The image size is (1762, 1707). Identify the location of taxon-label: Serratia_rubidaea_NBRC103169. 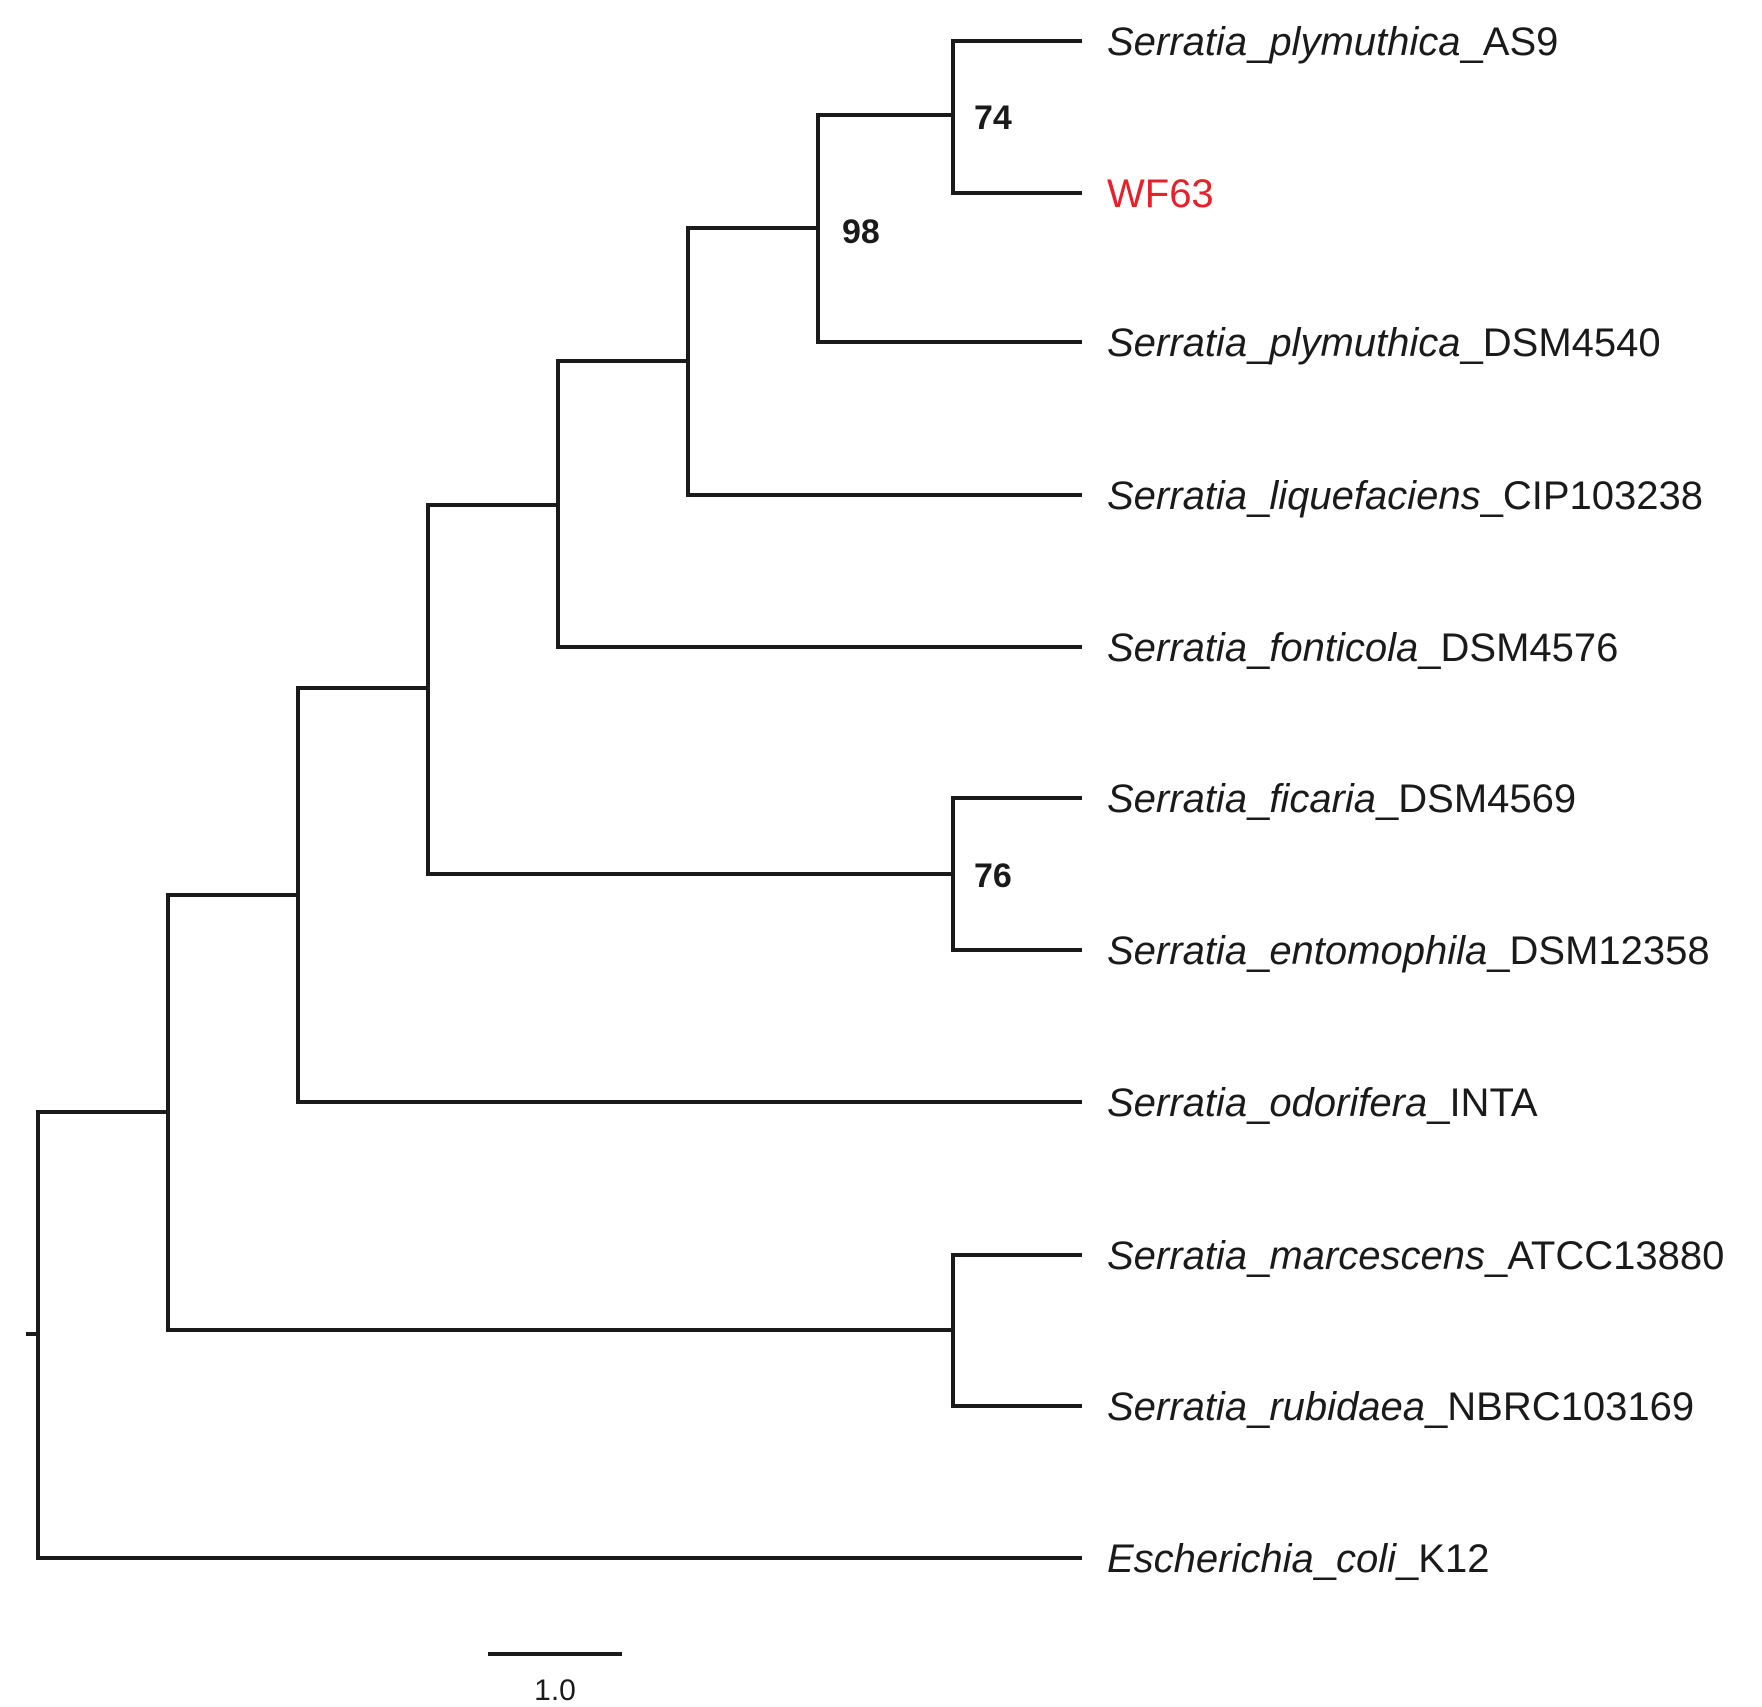
(1400, 1407).